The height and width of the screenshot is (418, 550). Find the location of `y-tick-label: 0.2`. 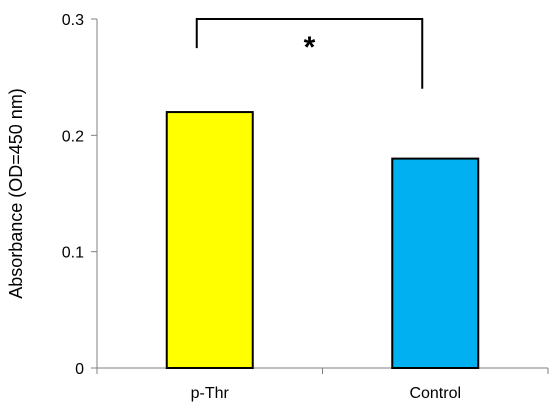

y-tick-label: 0.2 is located at coordinates (73, 136).